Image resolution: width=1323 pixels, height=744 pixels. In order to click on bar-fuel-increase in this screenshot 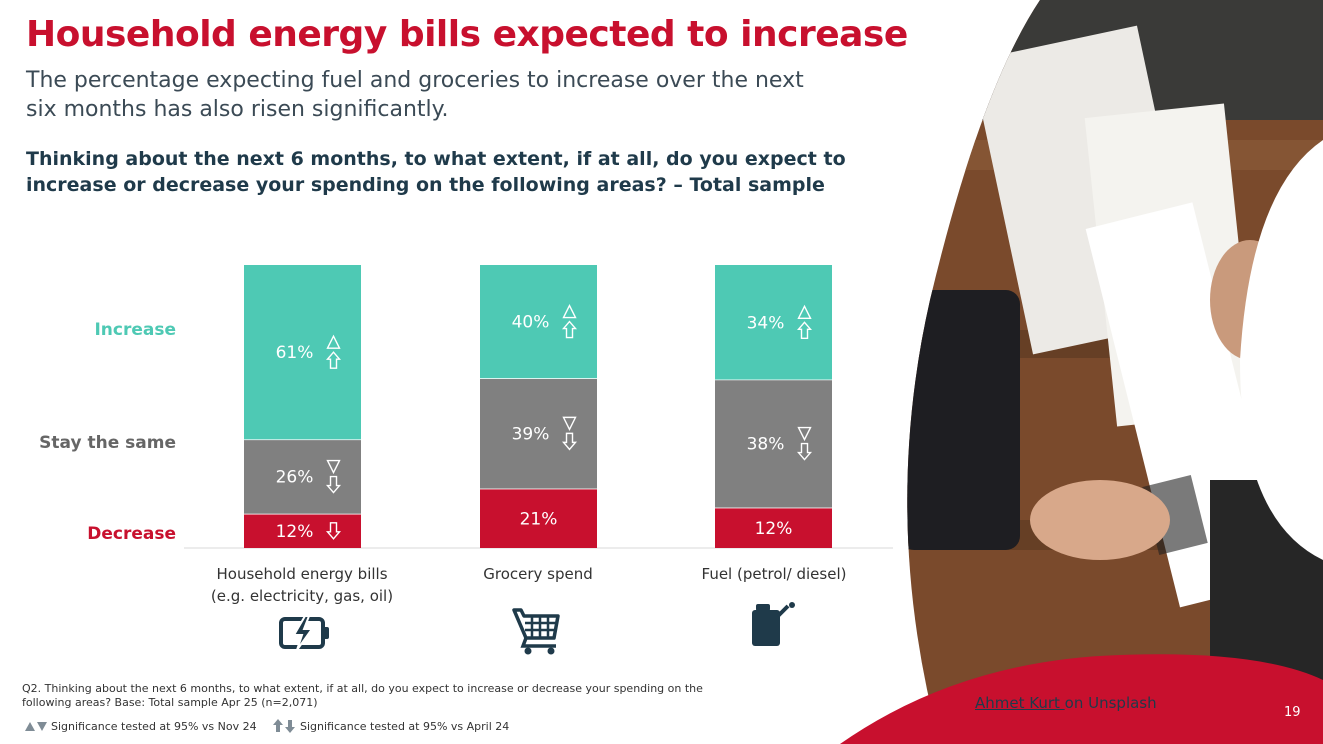, I will do `click(773, 322)`.